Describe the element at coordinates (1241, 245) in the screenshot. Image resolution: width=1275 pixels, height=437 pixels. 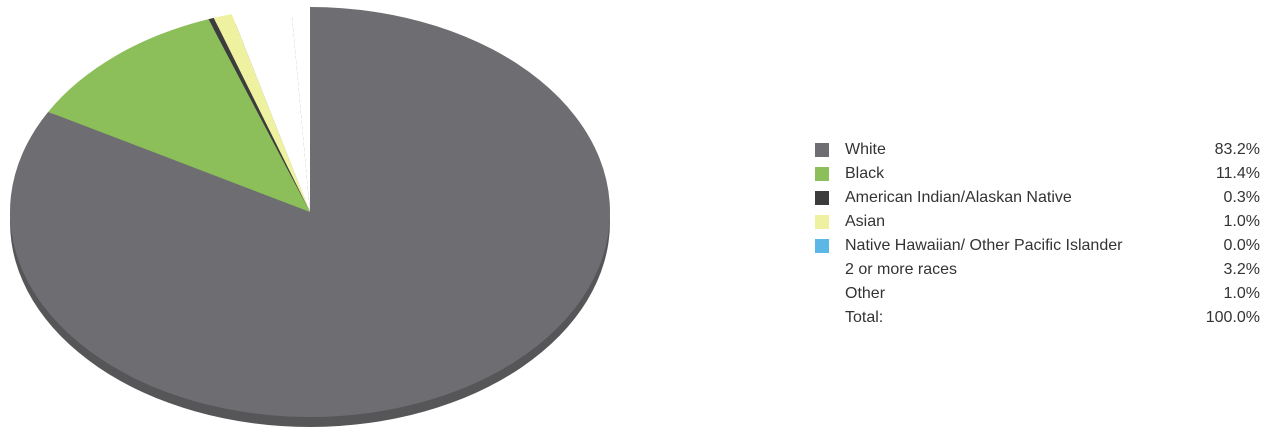
I see `legend-value: 0.0%` at that location.